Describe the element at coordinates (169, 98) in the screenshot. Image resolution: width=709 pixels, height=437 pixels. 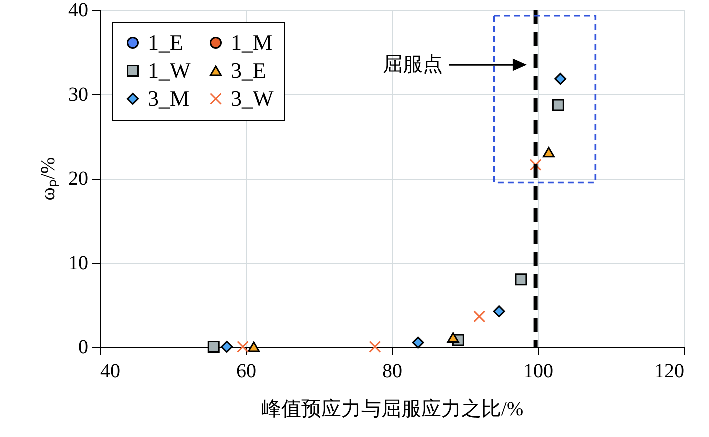
I see `legend-label: 3_M` at that location.